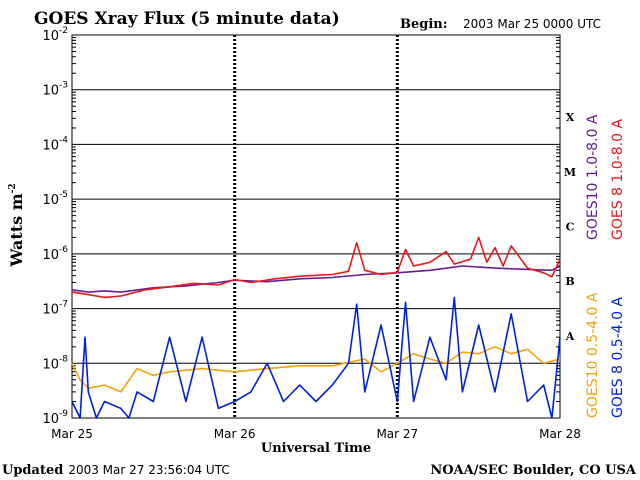 The width and height of the screenshot is (640, 480). Describe the element at coordinates (560, 434) in the screenshot. I see `x-tick-label: Mar 28` at that location.